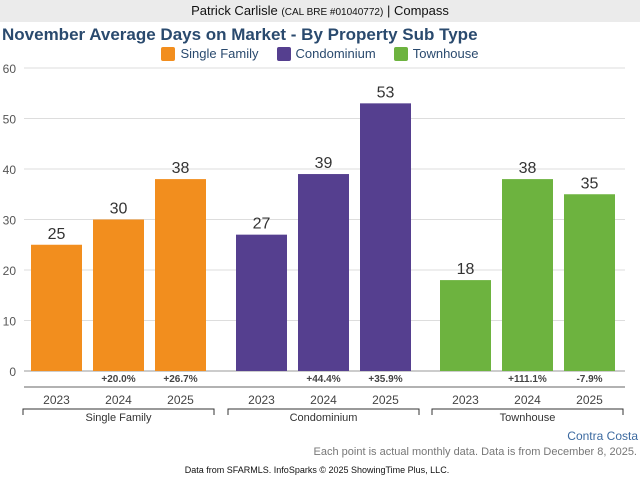  What do you see at coordinates (323, 379) in the screenshot?
I see `change-label: +44.4%` at bounding box center [323, 379].